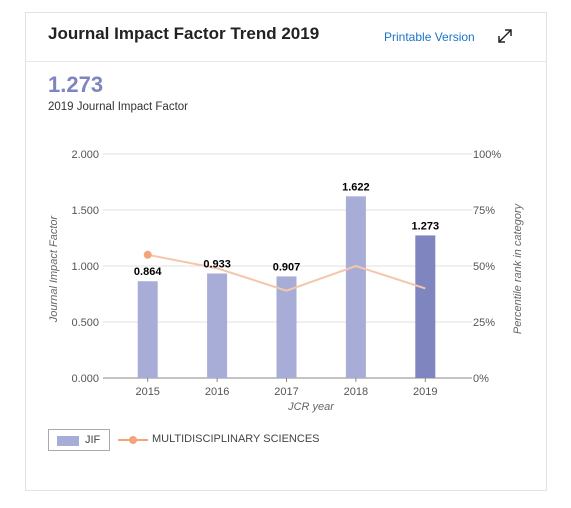  I want to click on y2-axis-ticks: 0% 25% 50% 75% 100%, so click(487, 267).